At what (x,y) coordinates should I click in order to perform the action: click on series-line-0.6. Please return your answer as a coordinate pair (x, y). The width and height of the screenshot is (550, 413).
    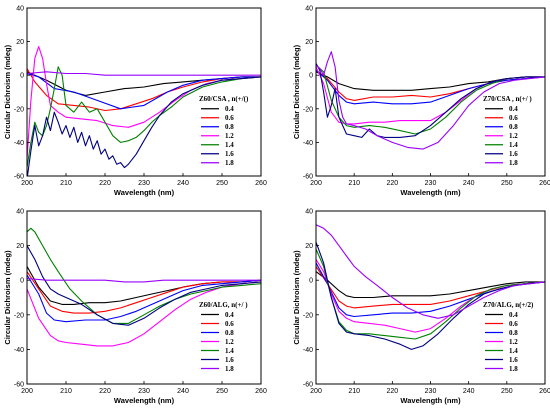
    Looking at the image, I should click on (144, 292).